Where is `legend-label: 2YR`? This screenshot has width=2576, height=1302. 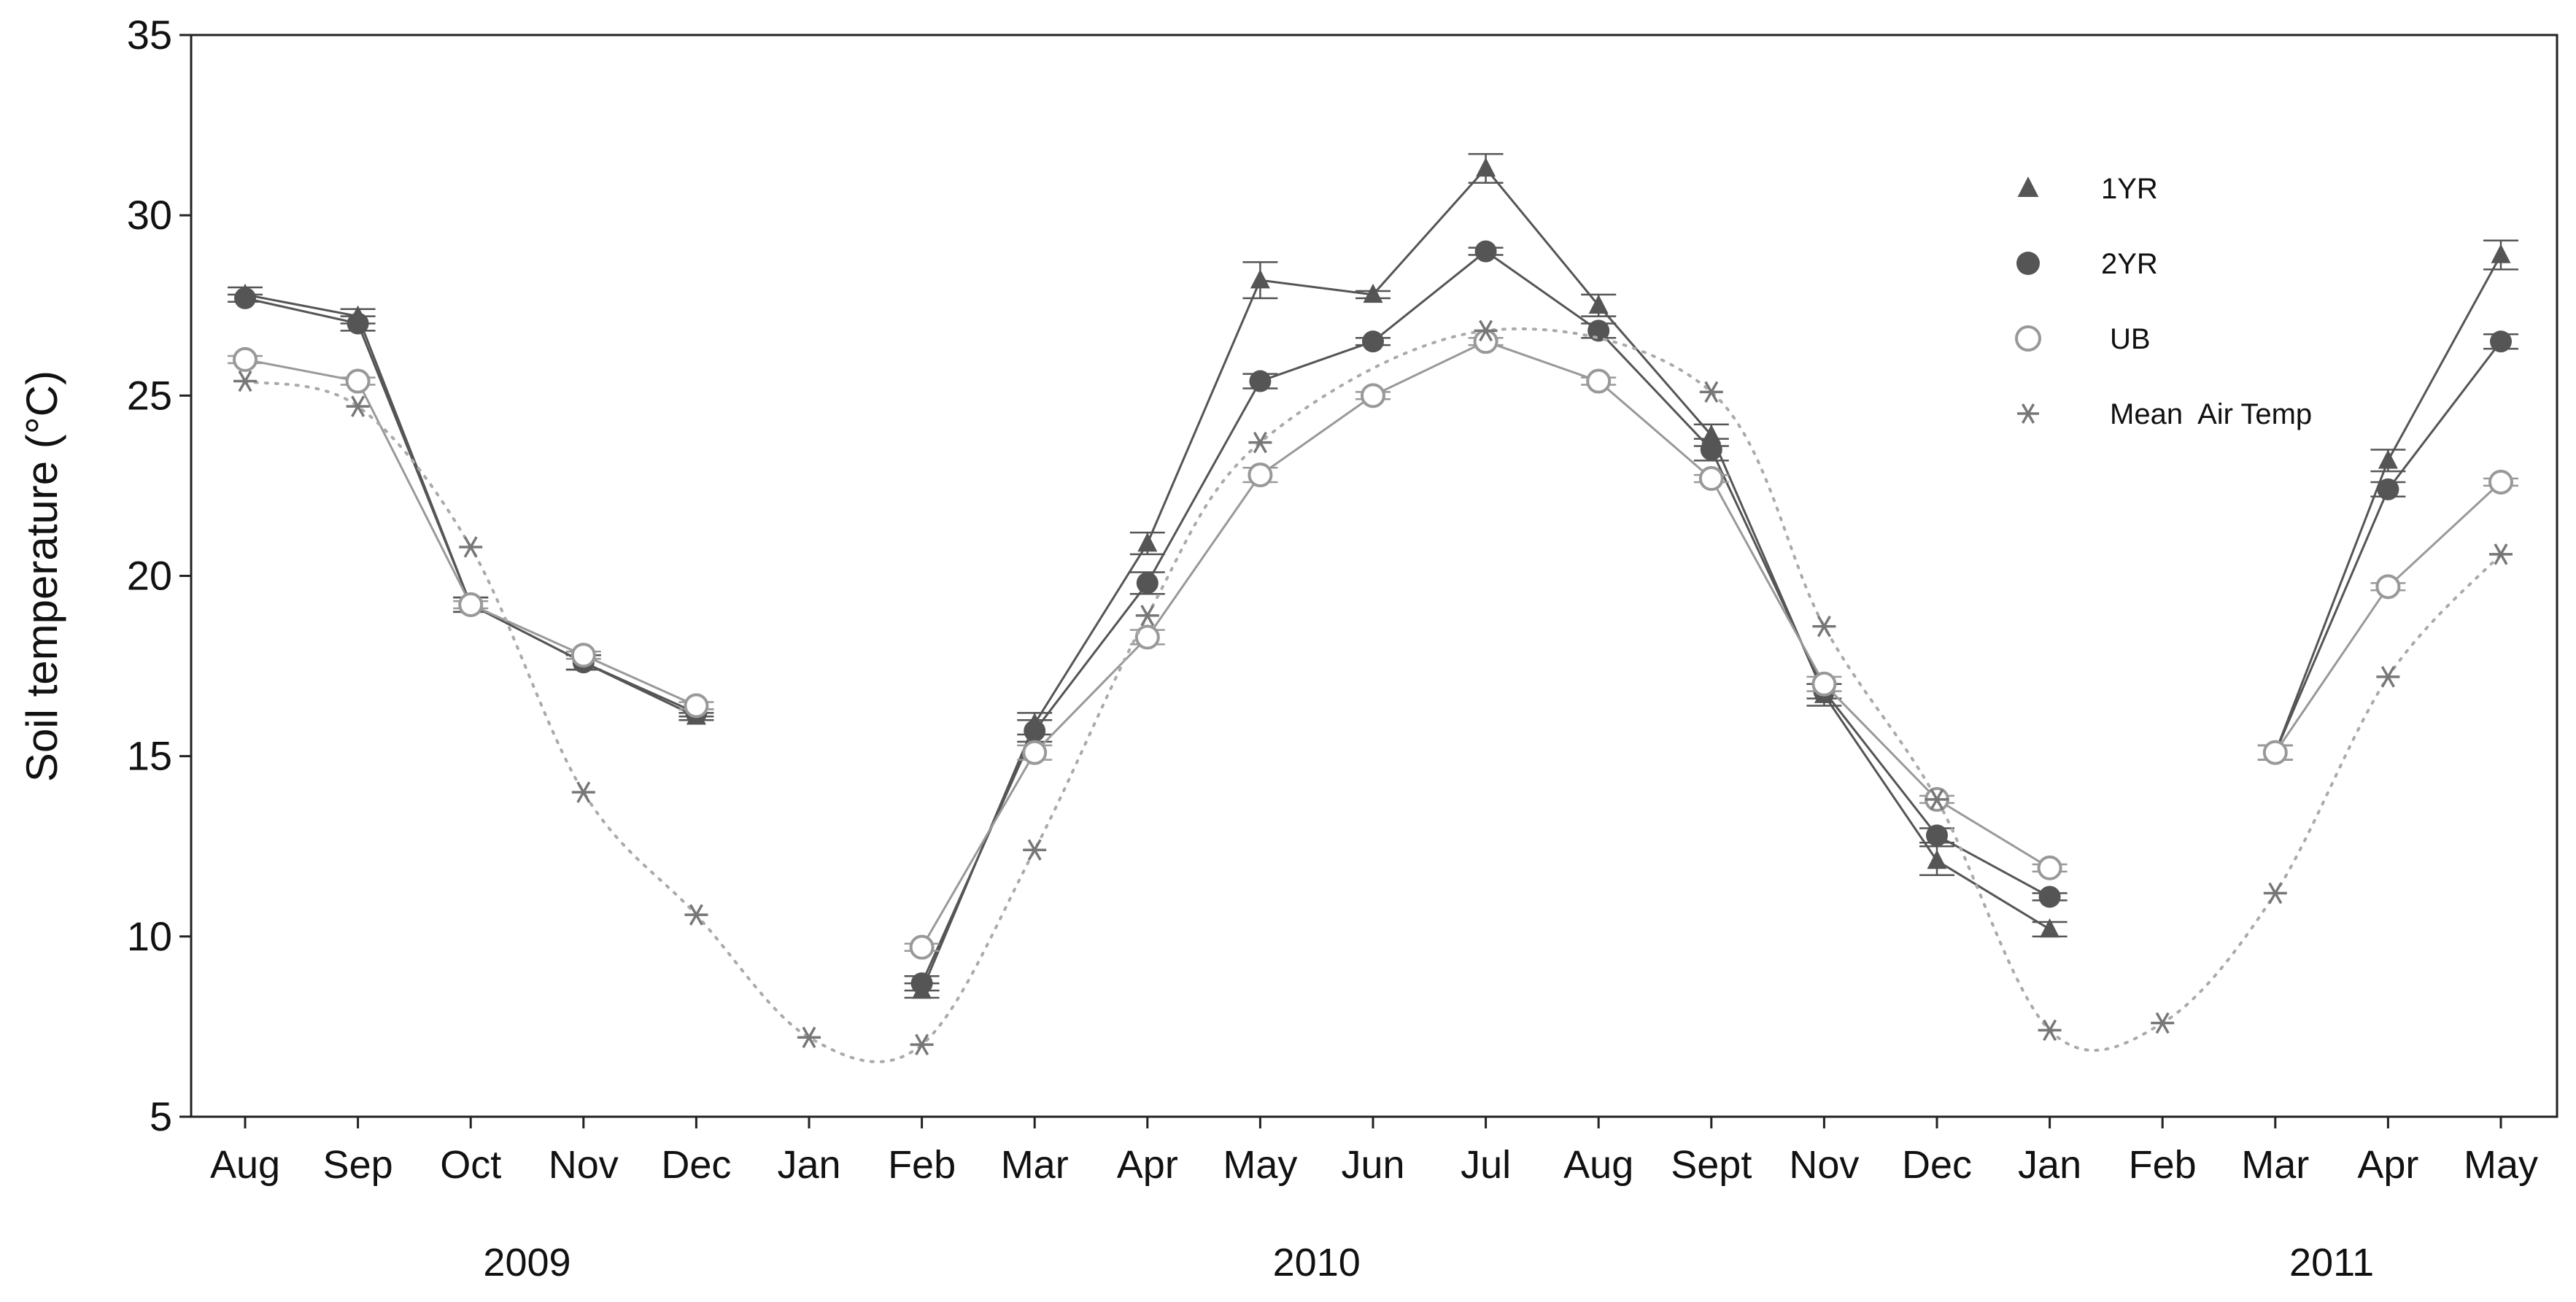
legend-label: 2YR is located at coordinates (2129, 264).